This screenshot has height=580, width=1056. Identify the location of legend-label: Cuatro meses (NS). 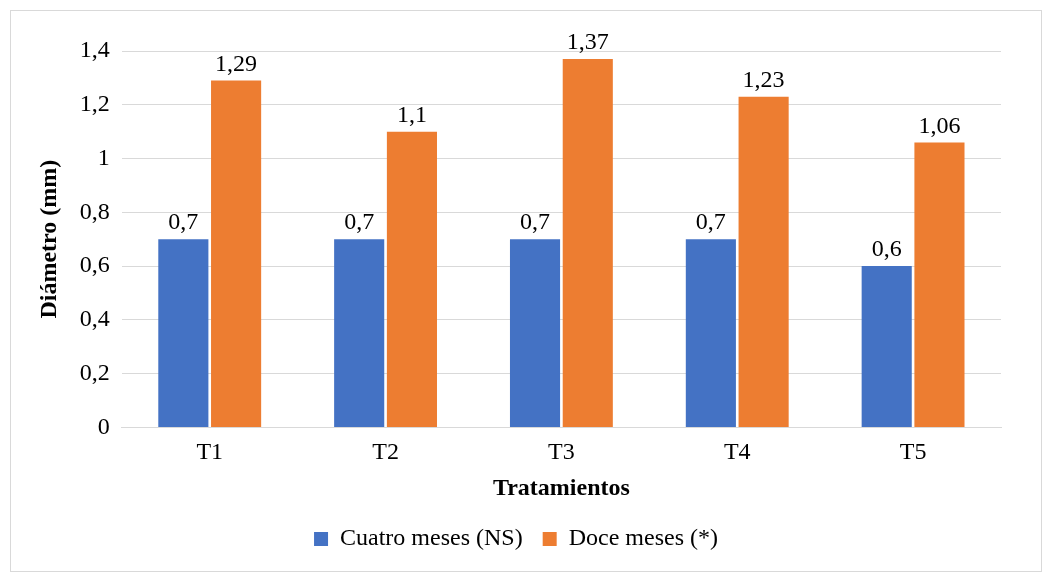
(431, 537).